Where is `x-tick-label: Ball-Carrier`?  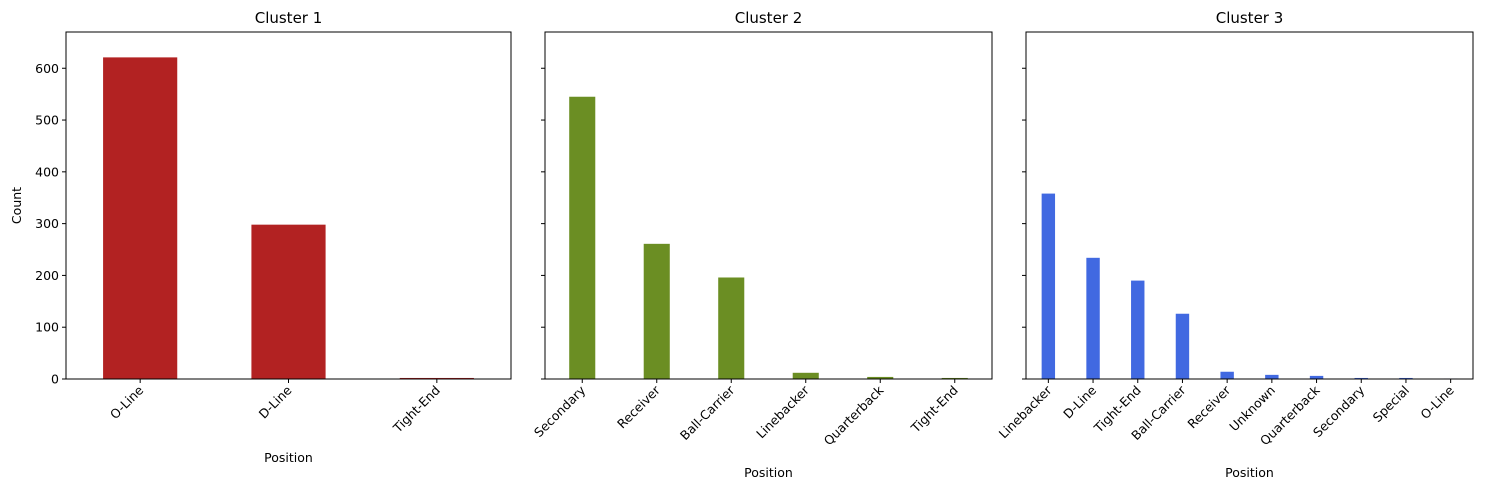 x-tick-label: Ball-Carrier is located at coordinates (707, 412).